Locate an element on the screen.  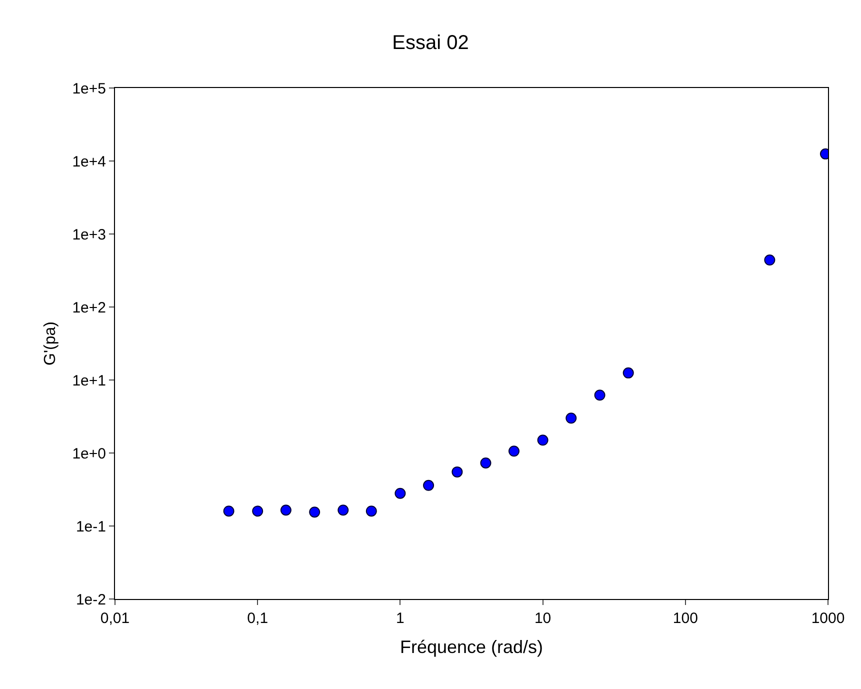
y-axis-title: G'(pa) is located at coordinates (51, 344).